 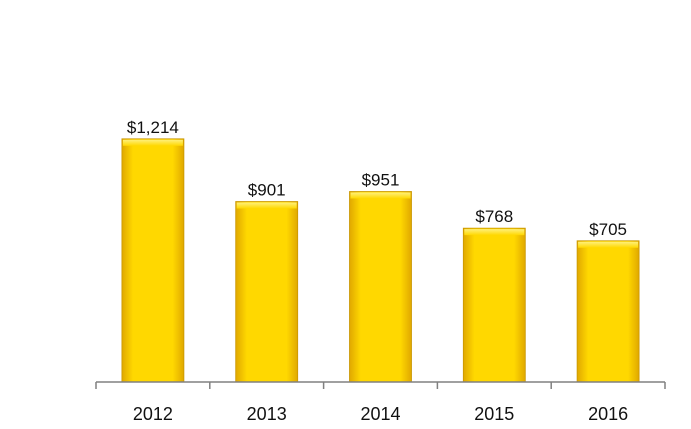 What do you see at coordinates (267, 292) in the screenshot?
I see `bar-2013` at bounding box center [267, 292].